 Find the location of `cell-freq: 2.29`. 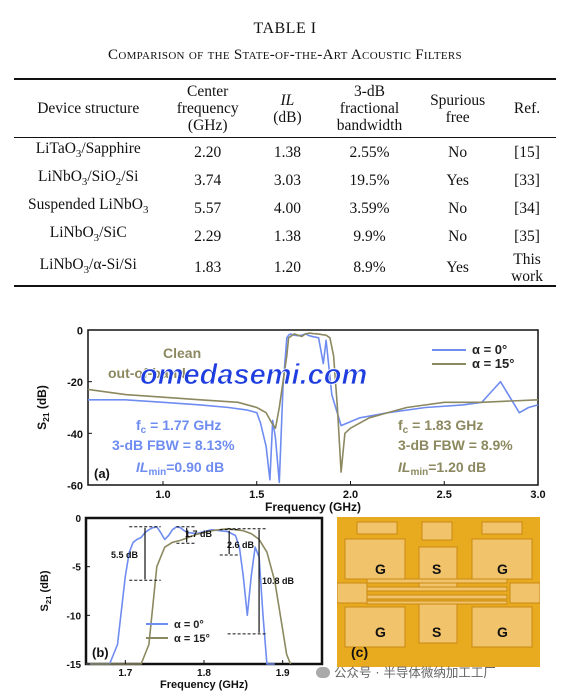

cell-freq: 2.29 is located at coordinates (208, 236).